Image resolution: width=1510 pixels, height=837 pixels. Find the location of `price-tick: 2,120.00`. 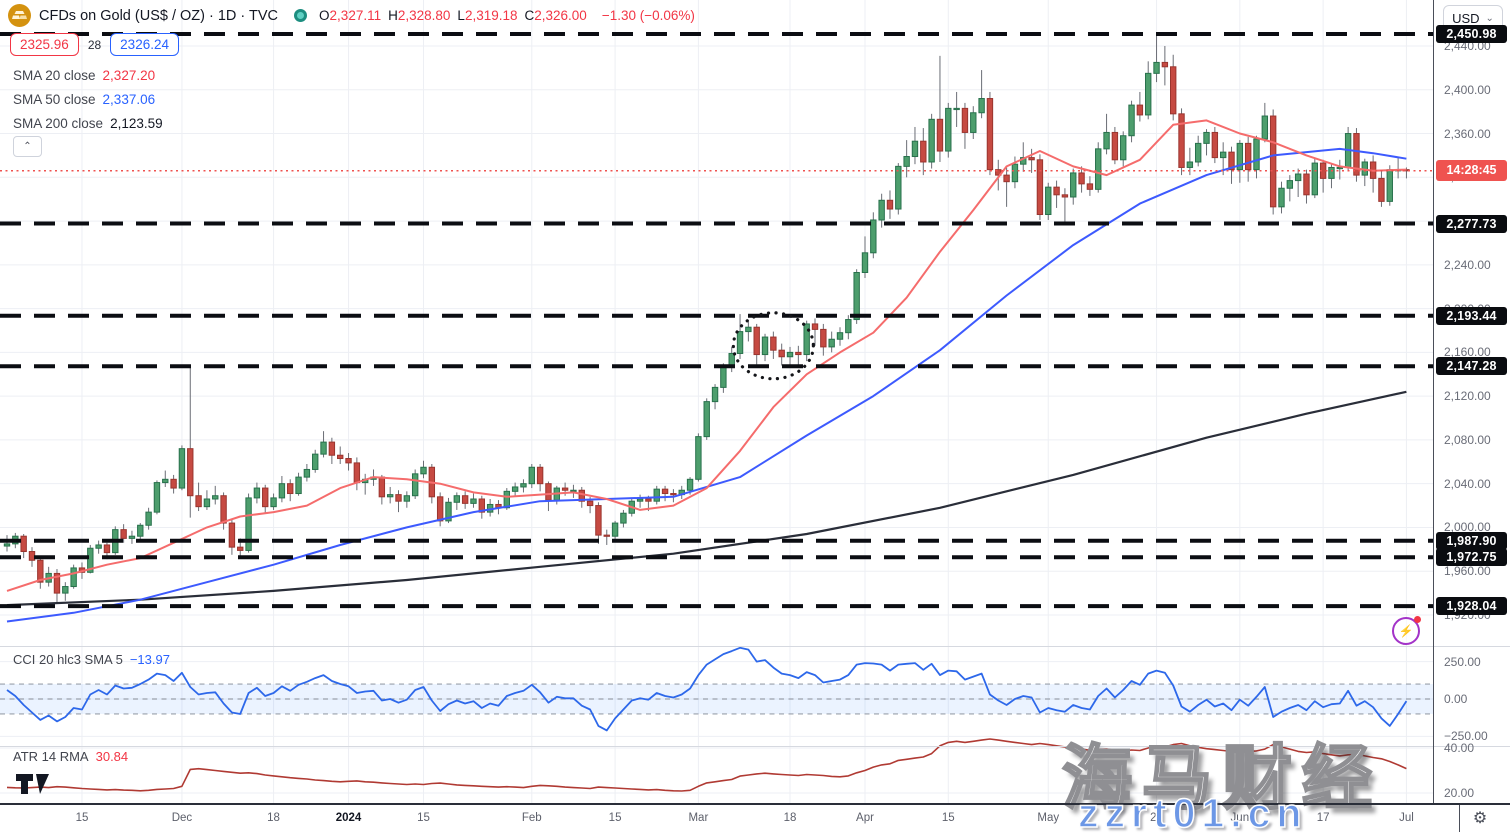

price-tick: 2,120.00 is located at coordinates (1467, 396).